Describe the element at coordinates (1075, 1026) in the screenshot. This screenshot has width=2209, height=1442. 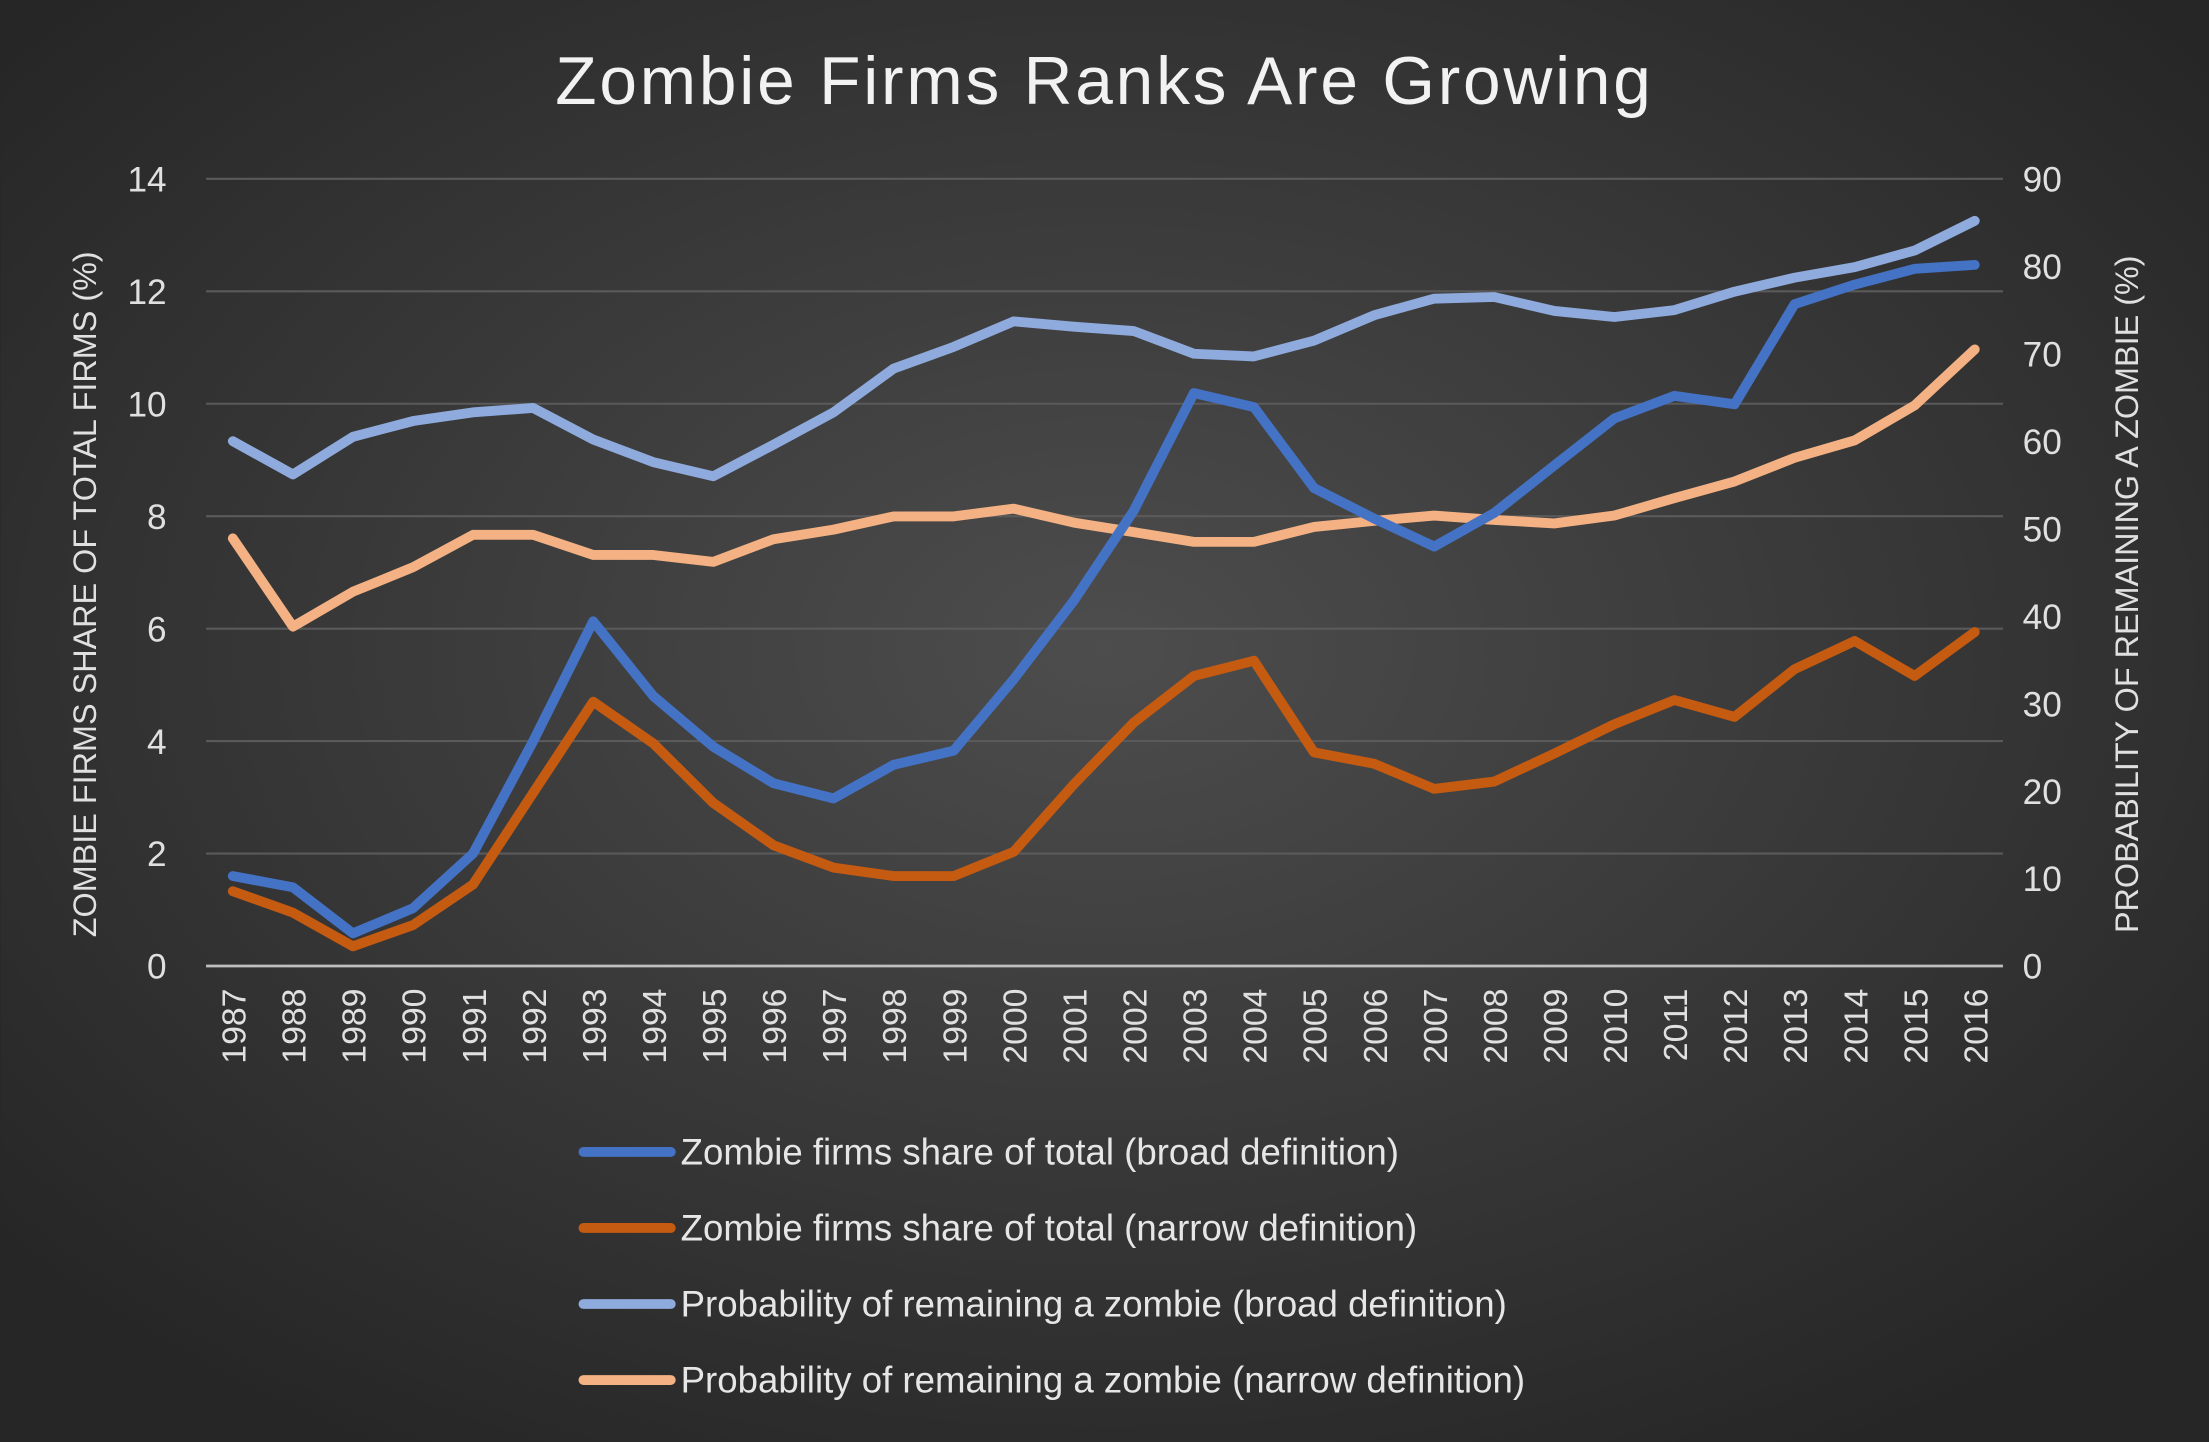
I see `x-tick-label: 2001` at that location.